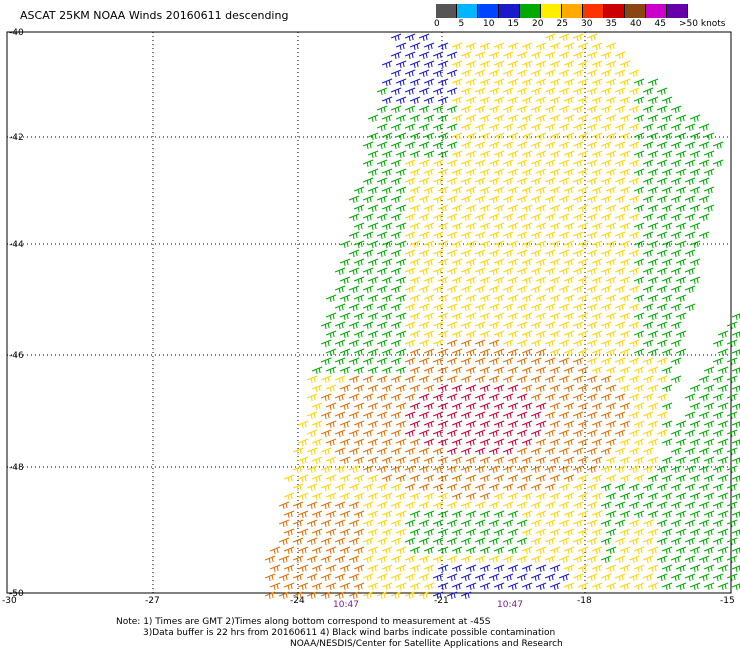  I want to click on latitude-label: -48, so click(16, 468).